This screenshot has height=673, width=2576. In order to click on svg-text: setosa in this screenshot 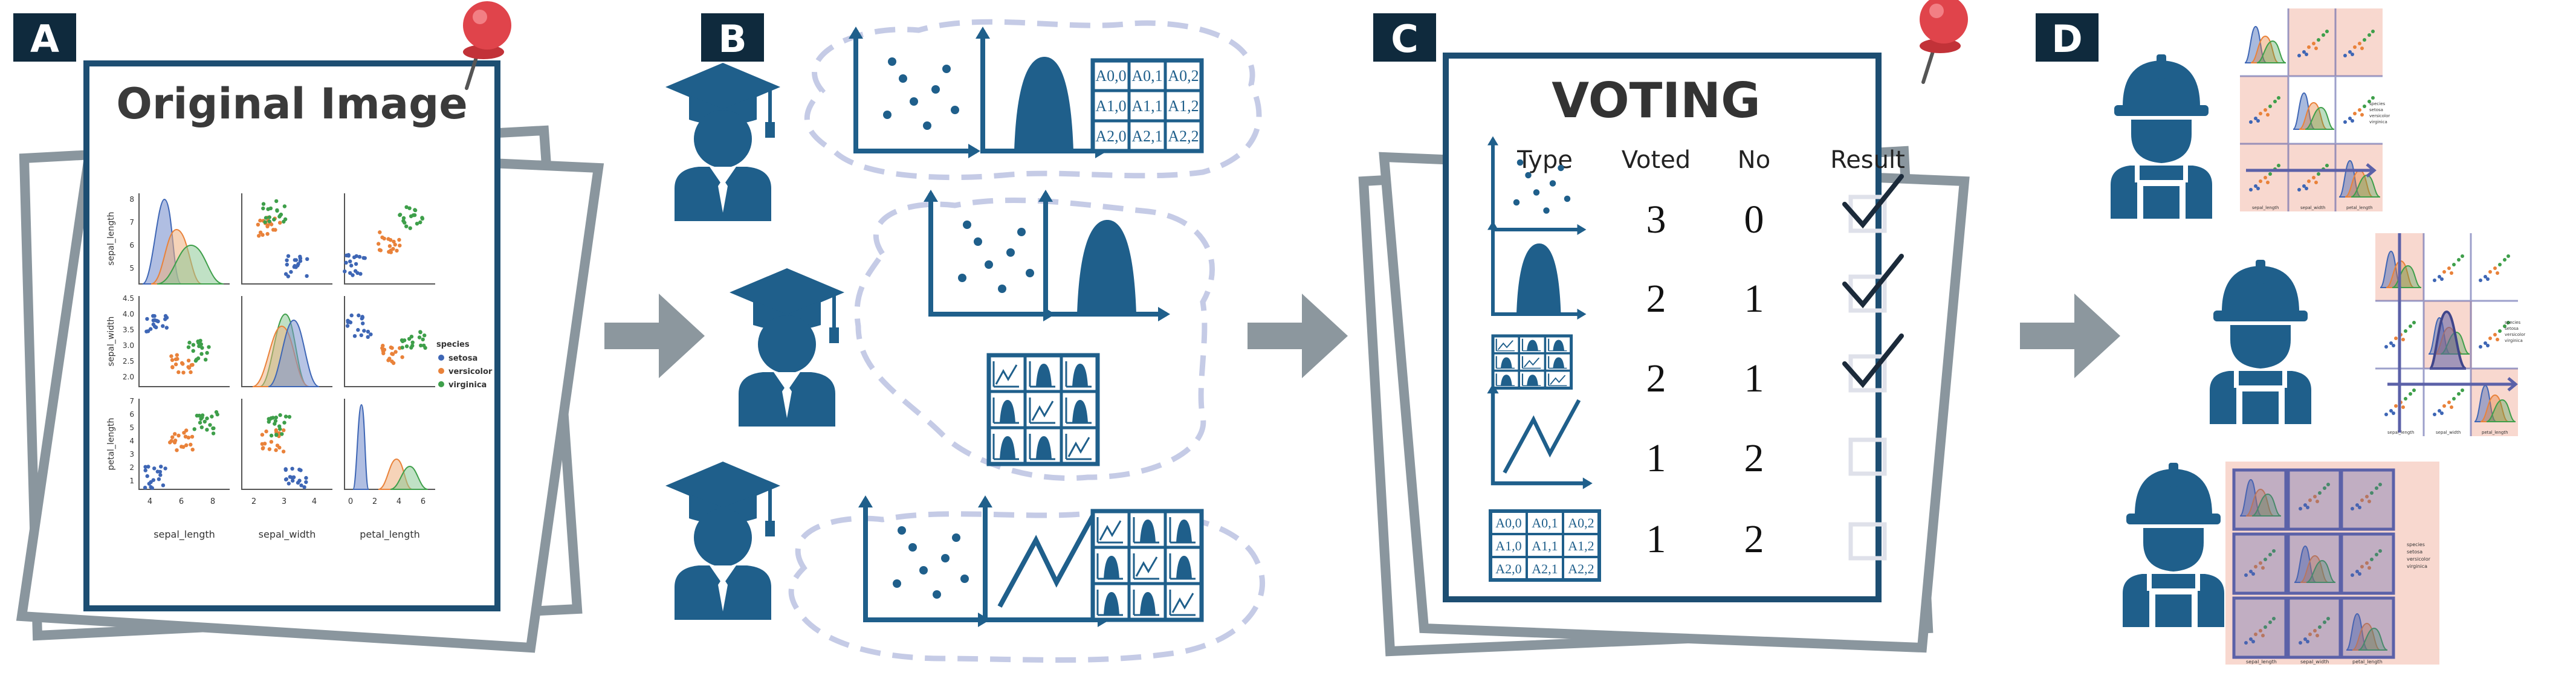, I will do `click(2376, 110)`.